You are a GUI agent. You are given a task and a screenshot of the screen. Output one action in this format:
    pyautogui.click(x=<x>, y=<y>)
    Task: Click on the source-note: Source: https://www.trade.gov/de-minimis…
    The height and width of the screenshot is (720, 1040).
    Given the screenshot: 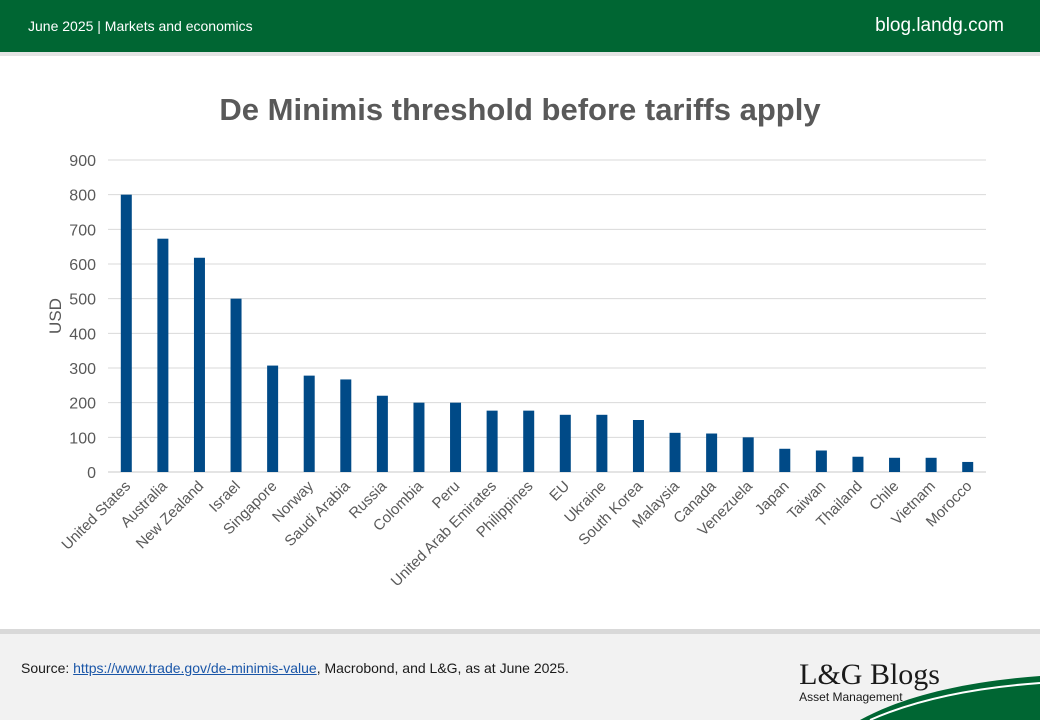 What is the action you would take?
    pyautogui.click(x=295, y=668)
    